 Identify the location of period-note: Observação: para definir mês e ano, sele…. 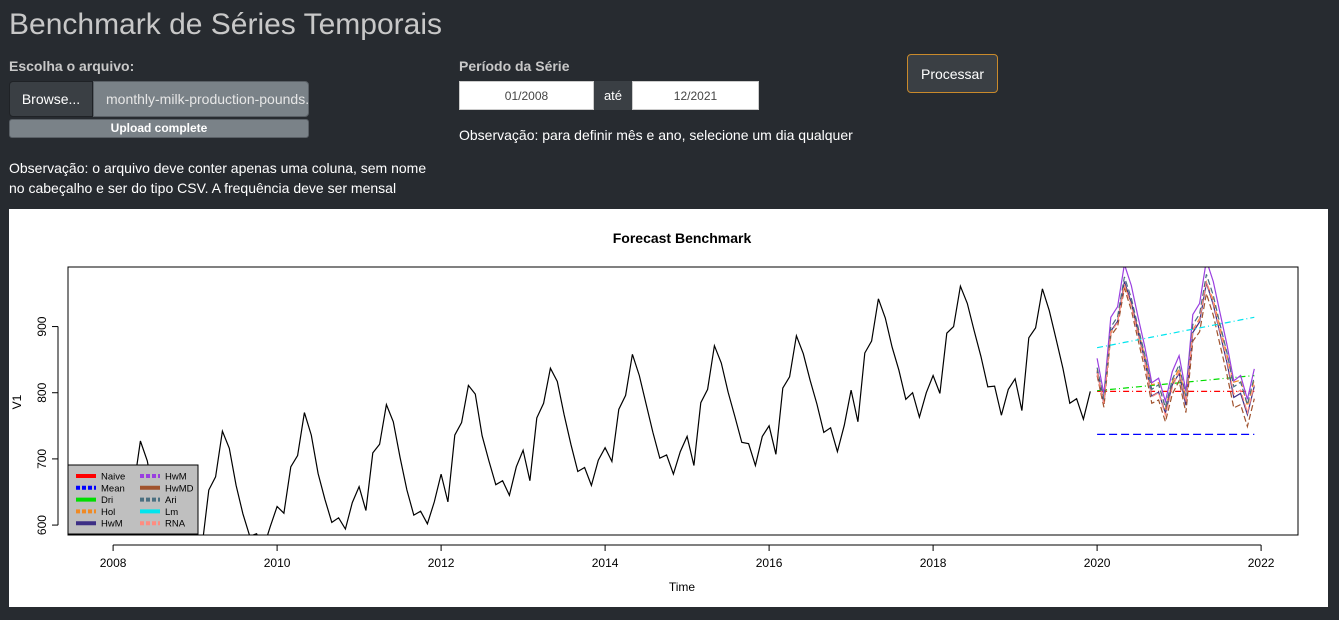
(656, 135).